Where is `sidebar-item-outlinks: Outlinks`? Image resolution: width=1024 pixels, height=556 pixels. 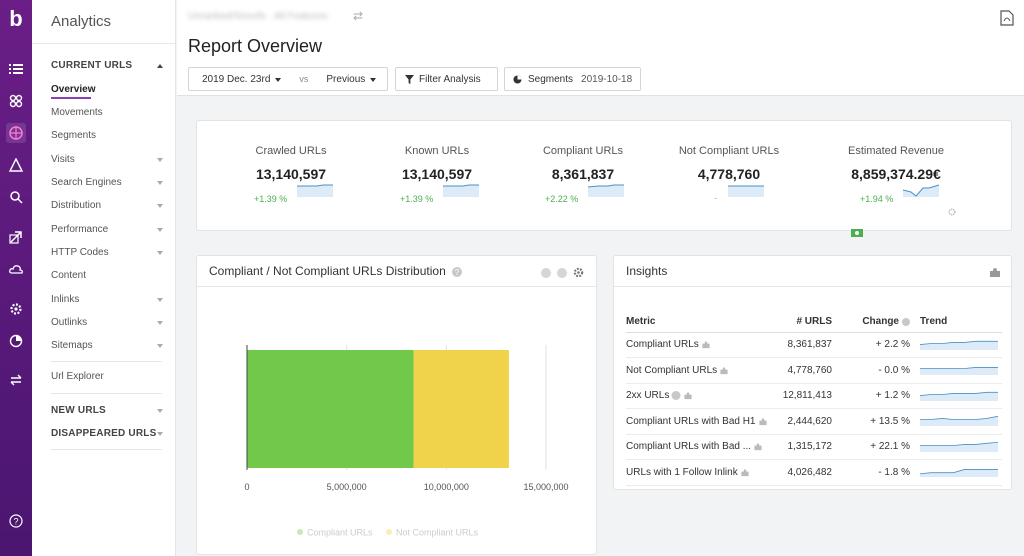 sidebar-item-outlinks: Outlinks is located at coordinates (107, 322).